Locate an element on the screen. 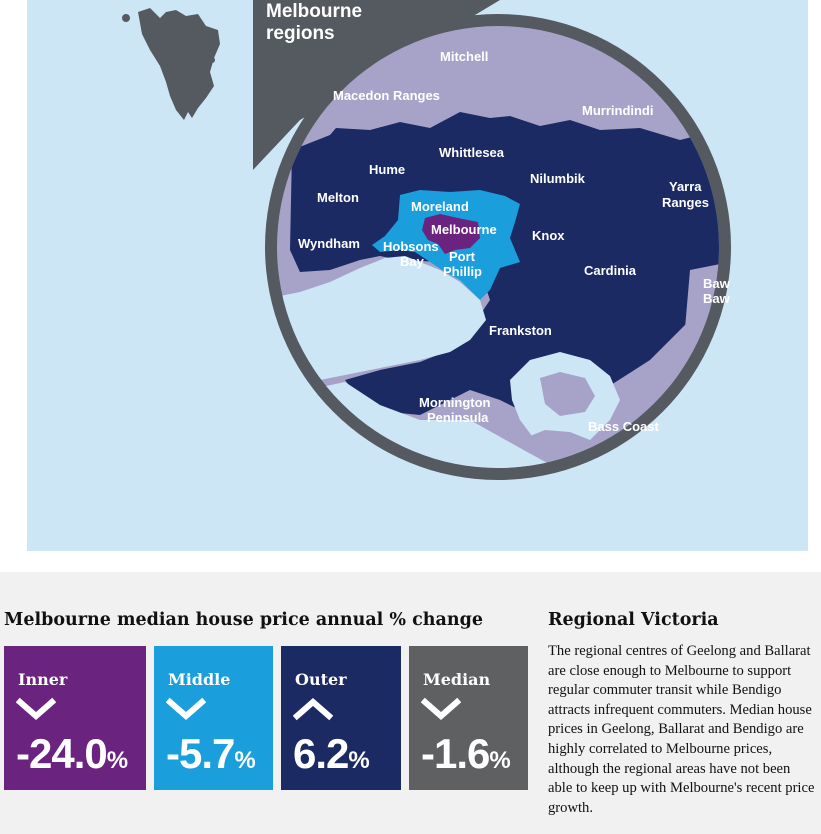 The width and height of the screenshot is (821, 834). map-title-line2: regions is located at coordinates (300, 33).